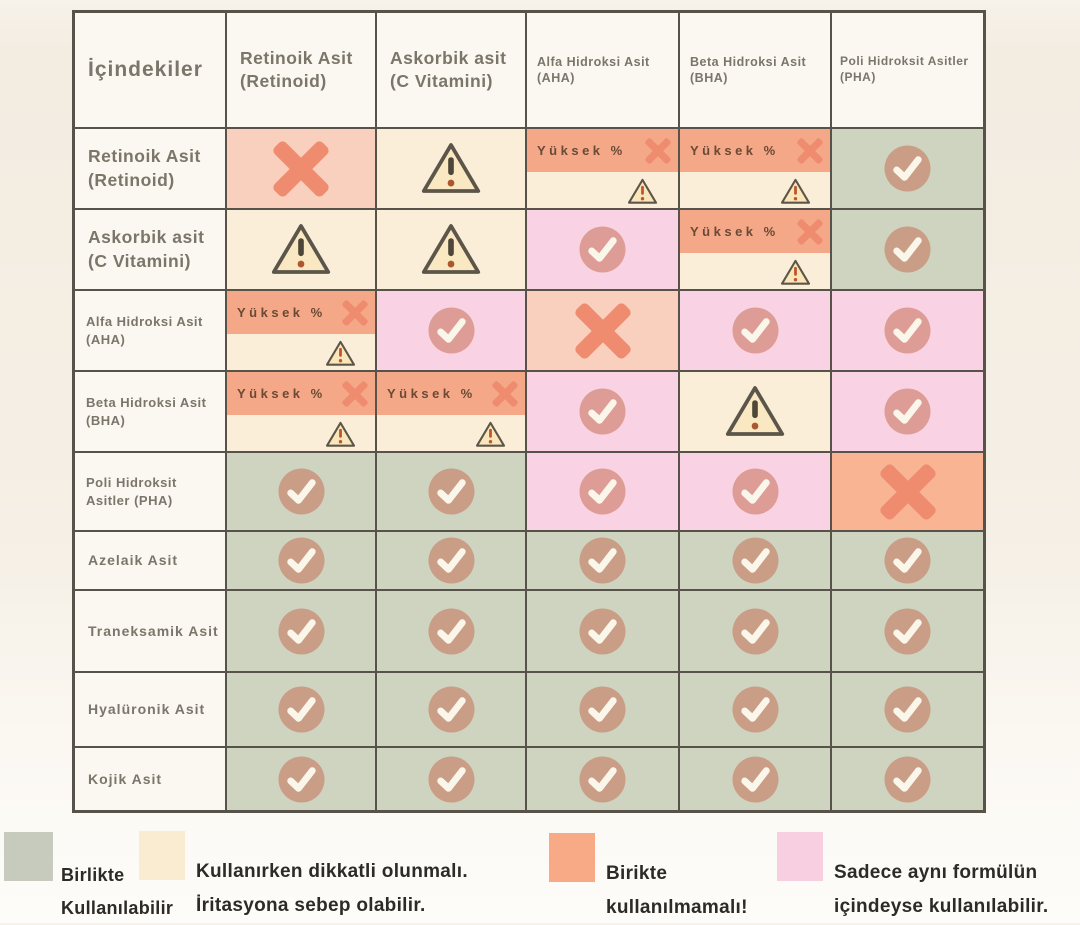 The width and height of the screenshot is (1080, 925). What do you see at coordinates (150, 168) in the screenshot?
I see `row-header: Retinoik Asit (Retinoid)` at bounding box center [150, 168].